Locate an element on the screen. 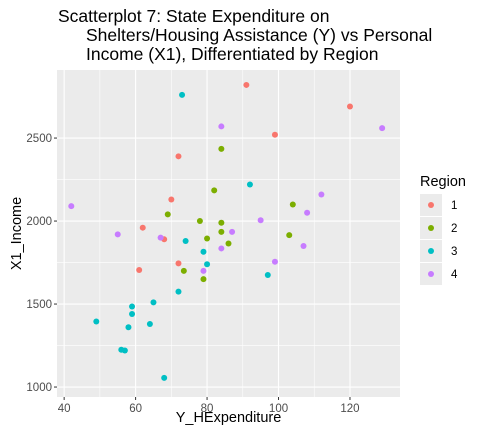 The image size is (482, 432). legend-label-region-2: 2 is located at coordinates (454, 229).